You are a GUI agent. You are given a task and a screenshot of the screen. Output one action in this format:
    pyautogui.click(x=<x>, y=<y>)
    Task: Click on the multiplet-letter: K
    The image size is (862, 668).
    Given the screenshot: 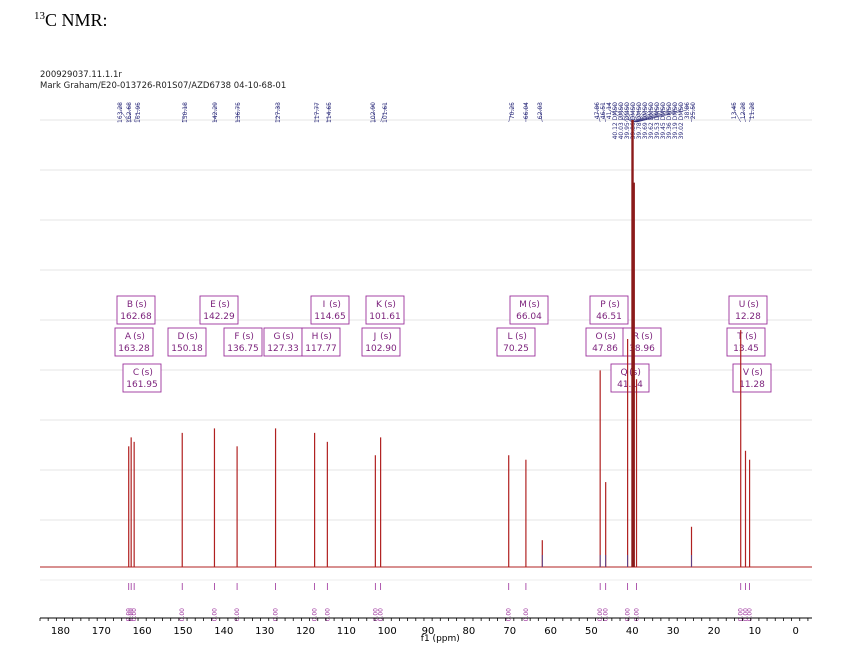 What is the action you would take?
    pyautogui.click(x=379, y=305)
    